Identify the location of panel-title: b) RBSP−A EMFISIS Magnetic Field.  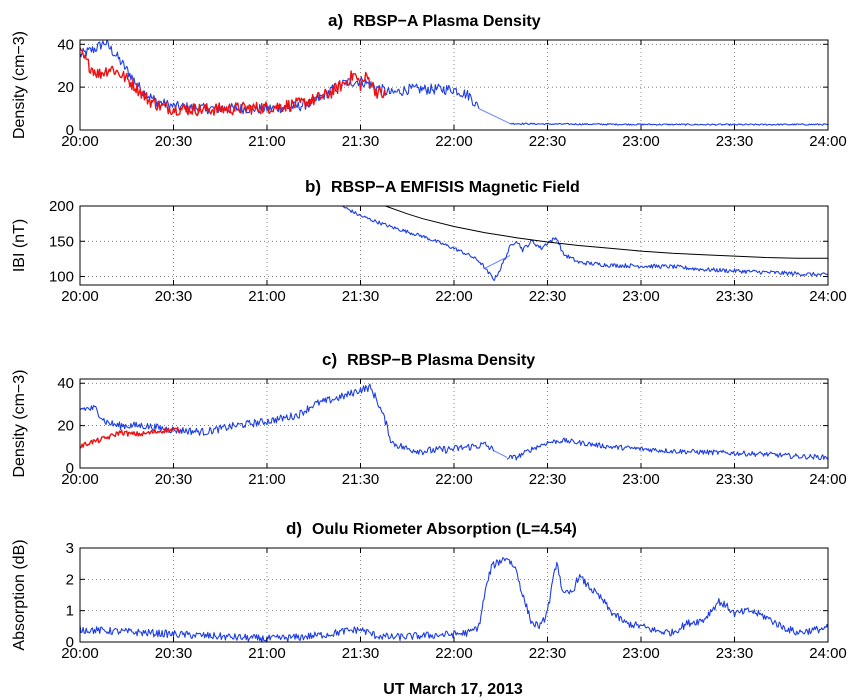
(442, 186).